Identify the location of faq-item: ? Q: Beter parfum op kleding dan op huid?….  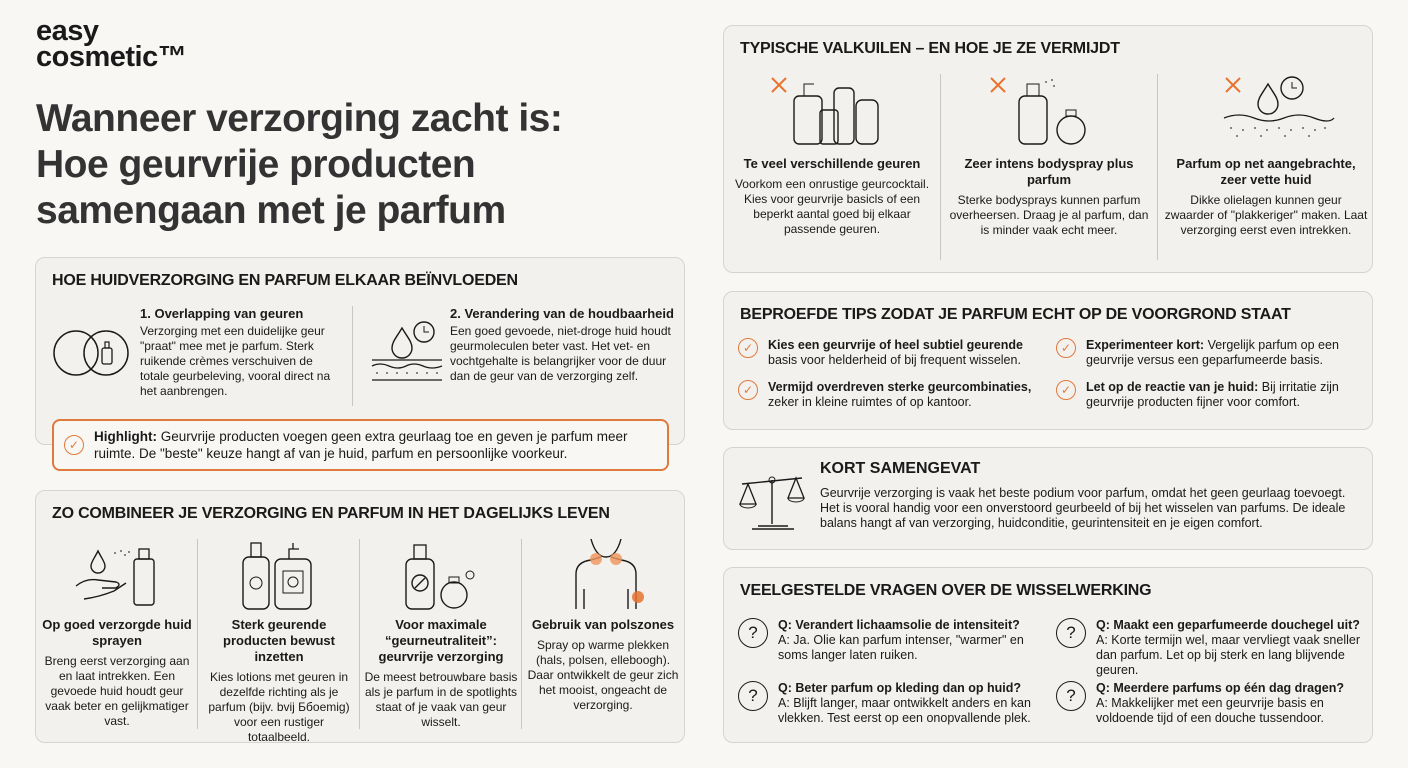
(888, 703).